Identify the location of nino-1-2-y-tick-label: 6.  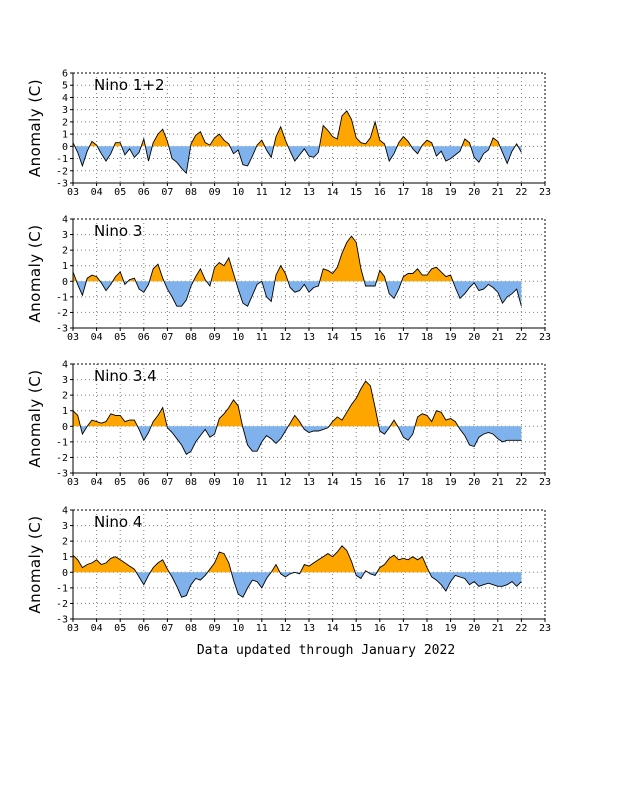
(65, 74).